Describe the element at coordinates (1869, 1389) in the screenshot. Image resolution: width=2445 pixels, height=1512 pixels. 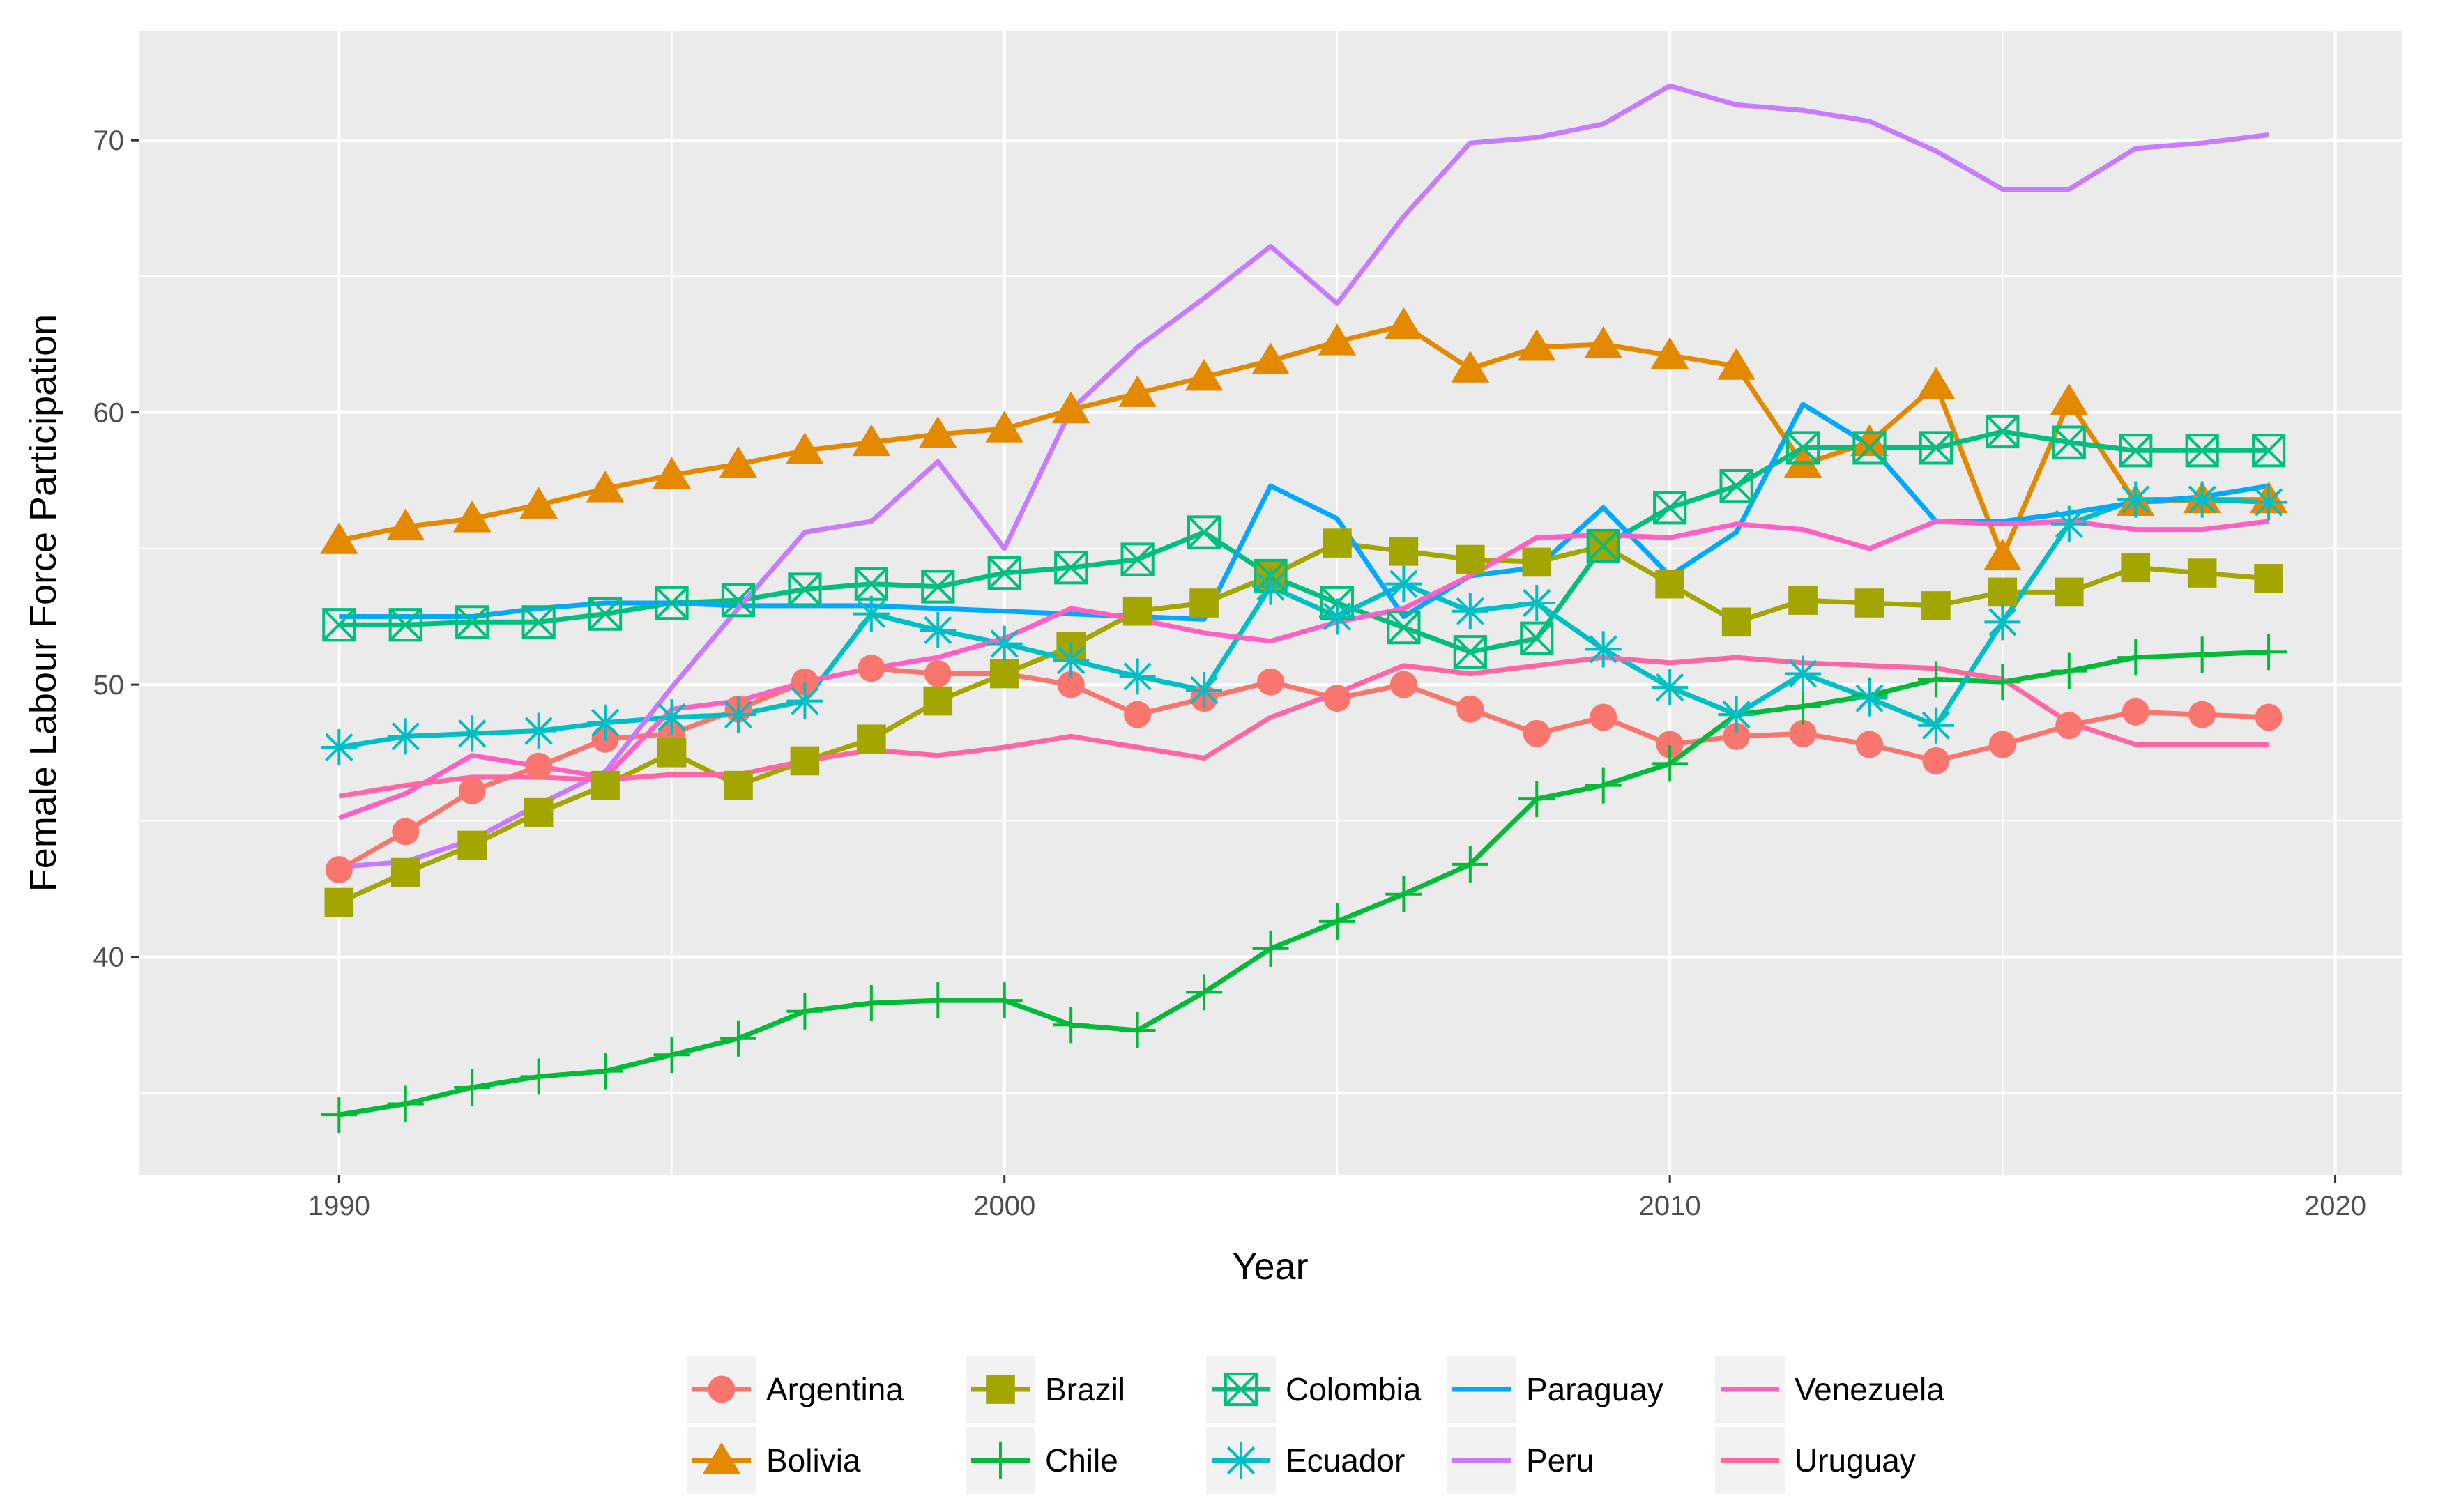
I see `legend-label-venezuela: Venezuela` at that location.